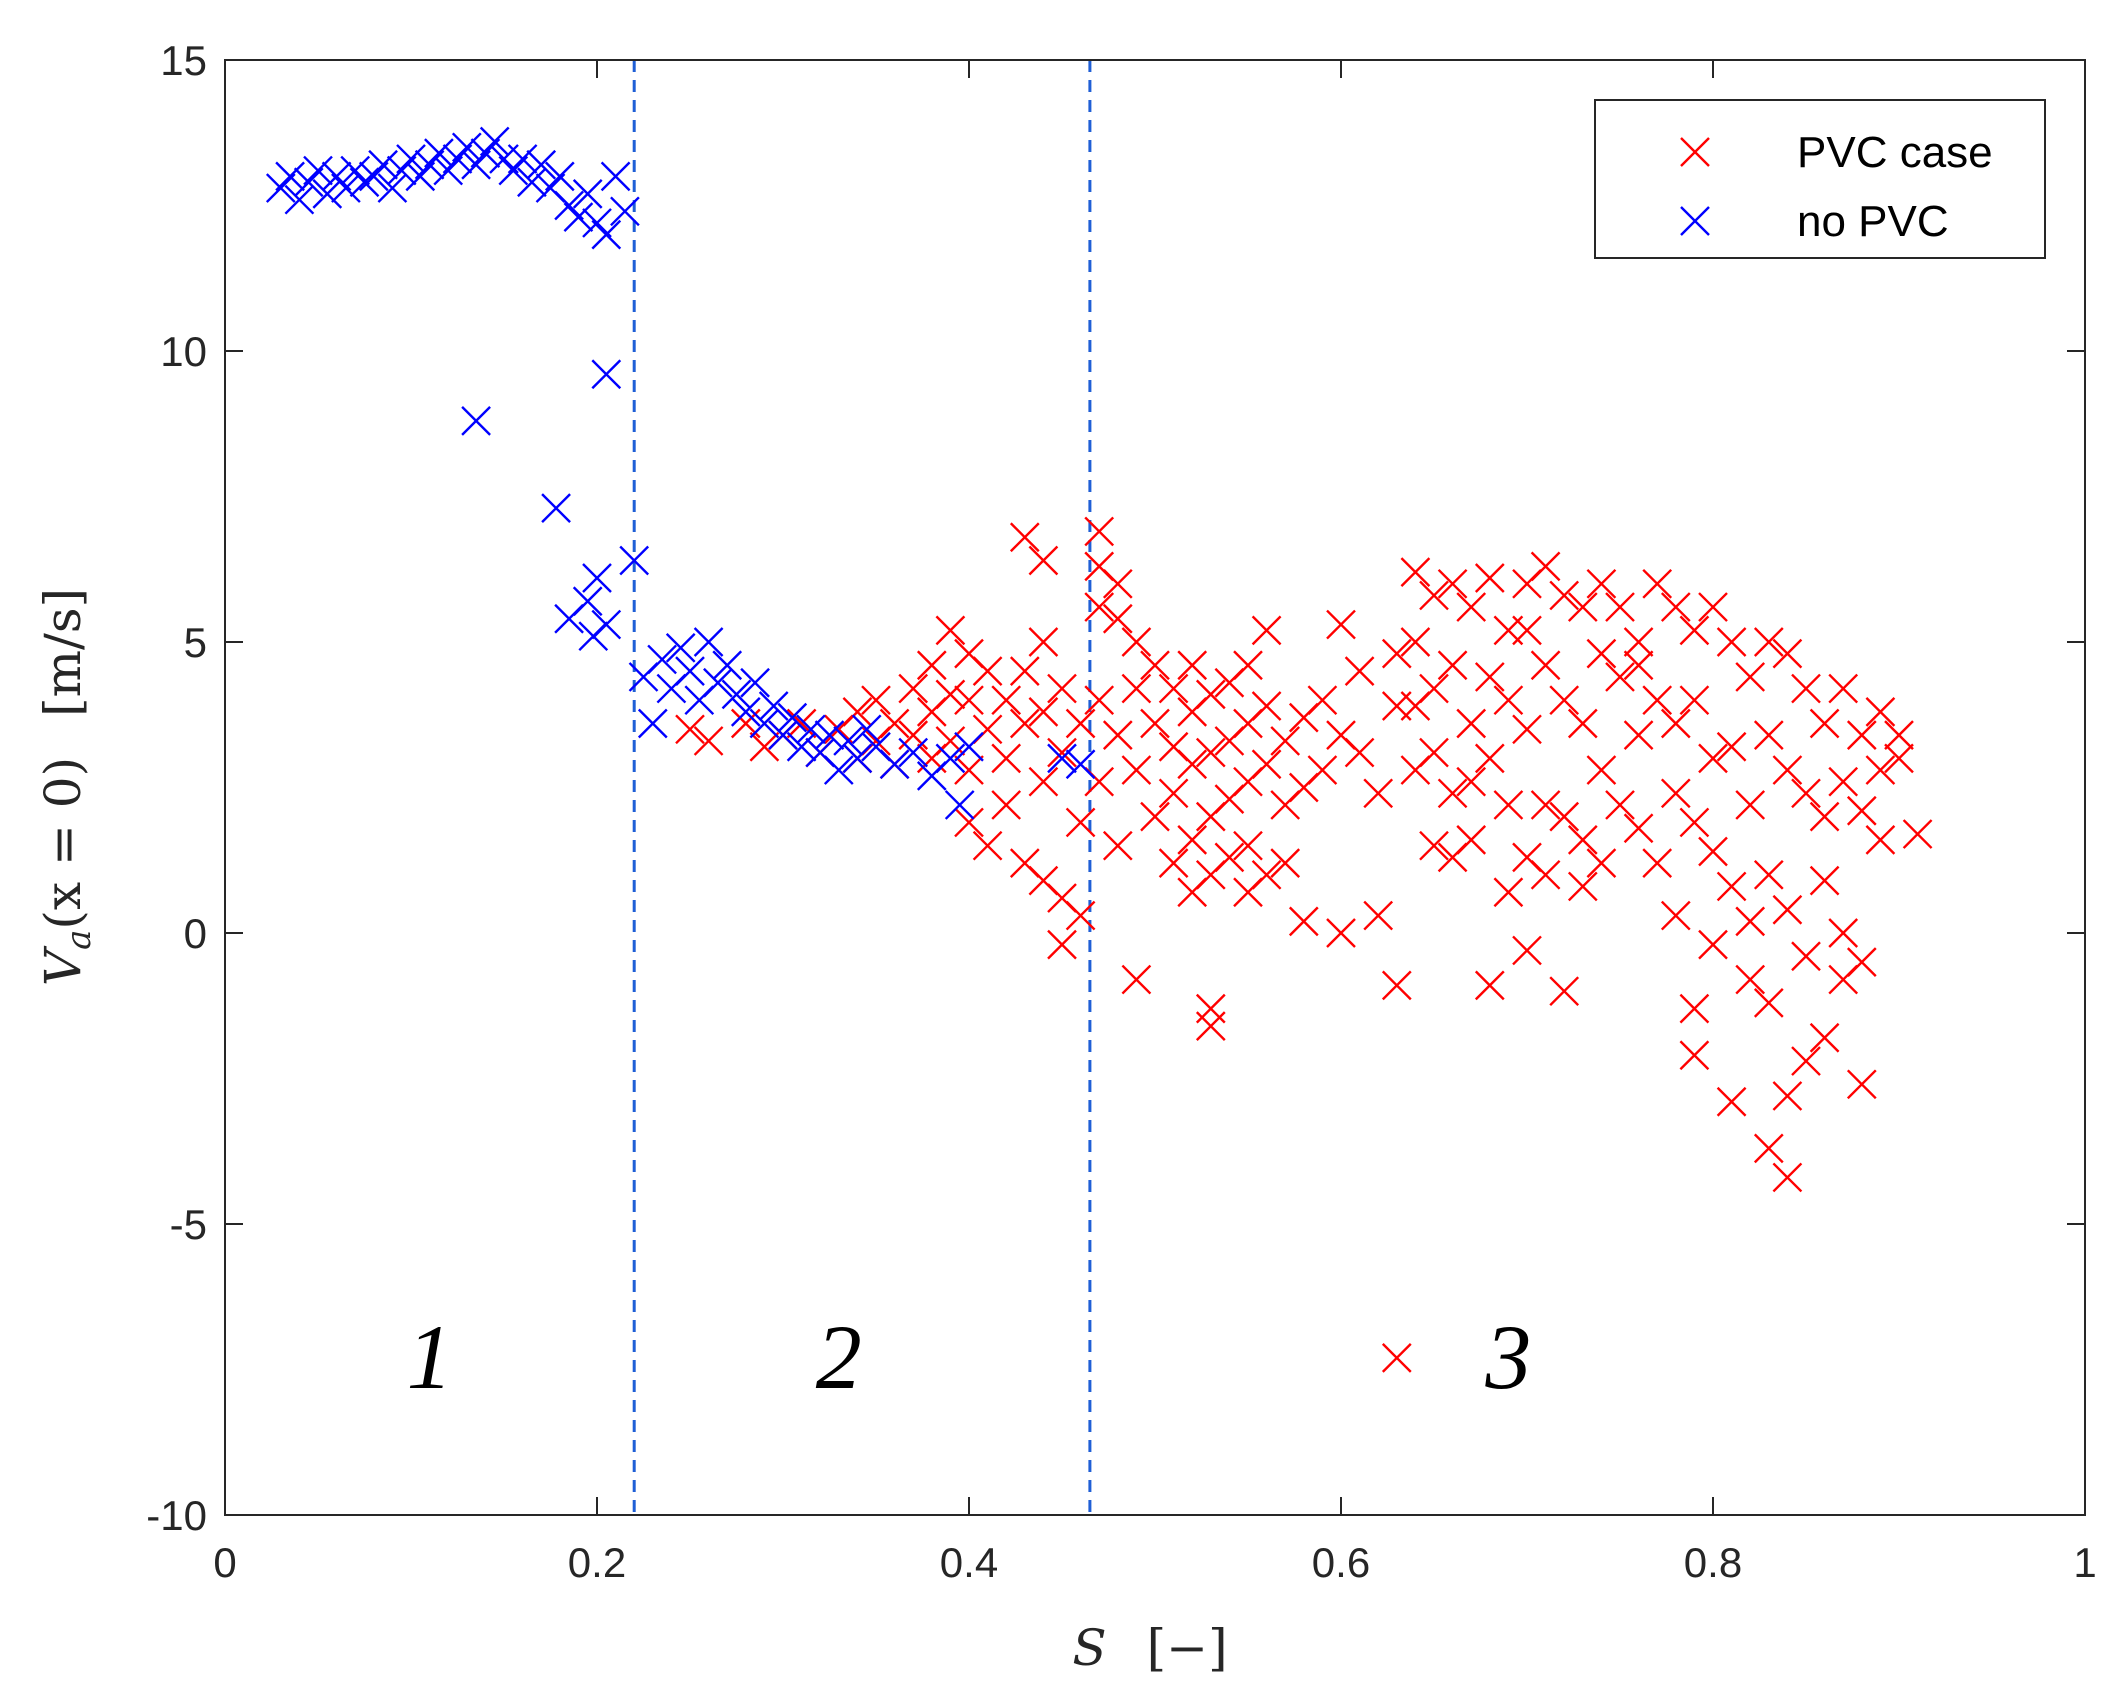  I want to click on x-tick-label: 0.8, so click(1713, 1562).